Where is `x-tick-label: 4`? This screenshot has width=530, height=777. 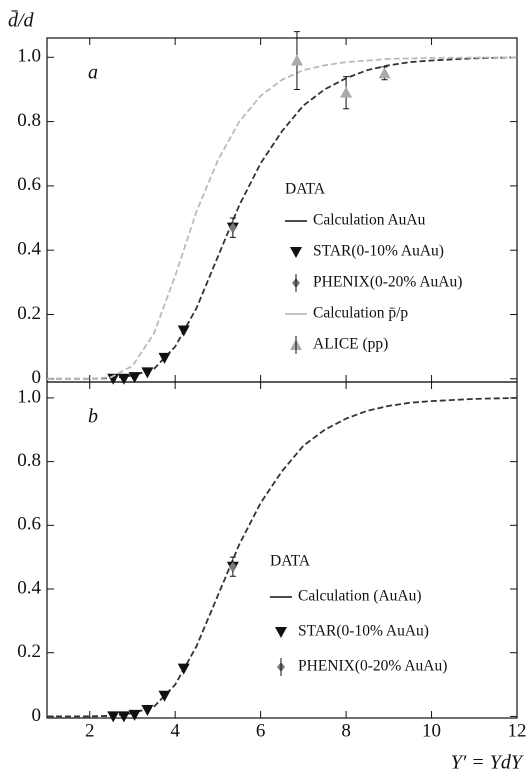
x-tick-label: 4 is located at coordinates (175, 730).